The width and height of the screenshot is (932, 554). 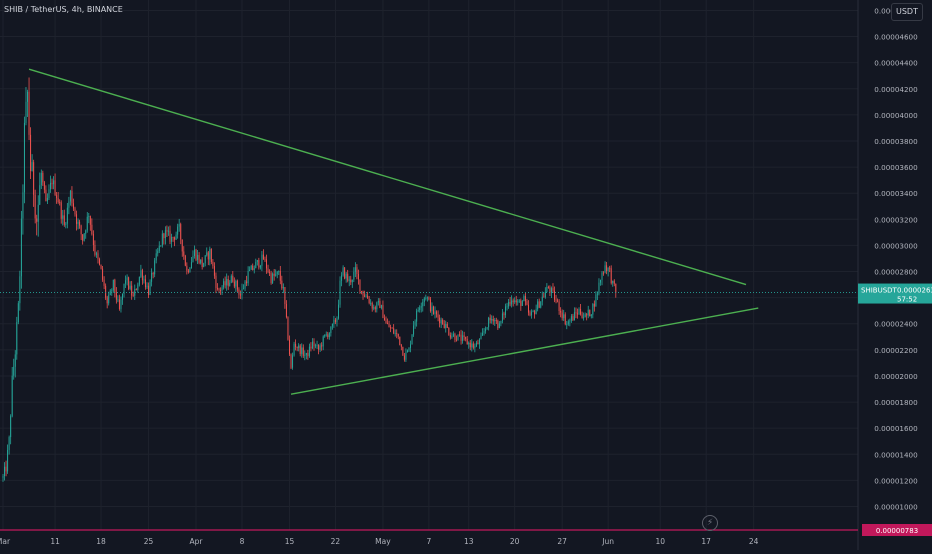 I want to click on y-tick-label: 0.00004600, so click(x=896, y=37).